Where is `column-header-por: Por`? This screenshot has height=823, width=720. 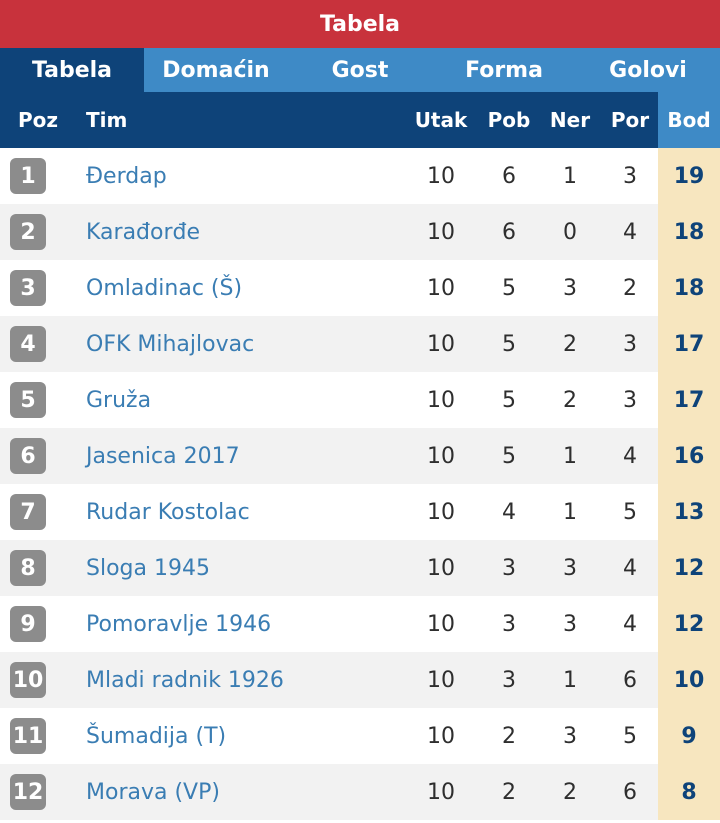
column-header-por: Por is located at coordinates (630, 120).